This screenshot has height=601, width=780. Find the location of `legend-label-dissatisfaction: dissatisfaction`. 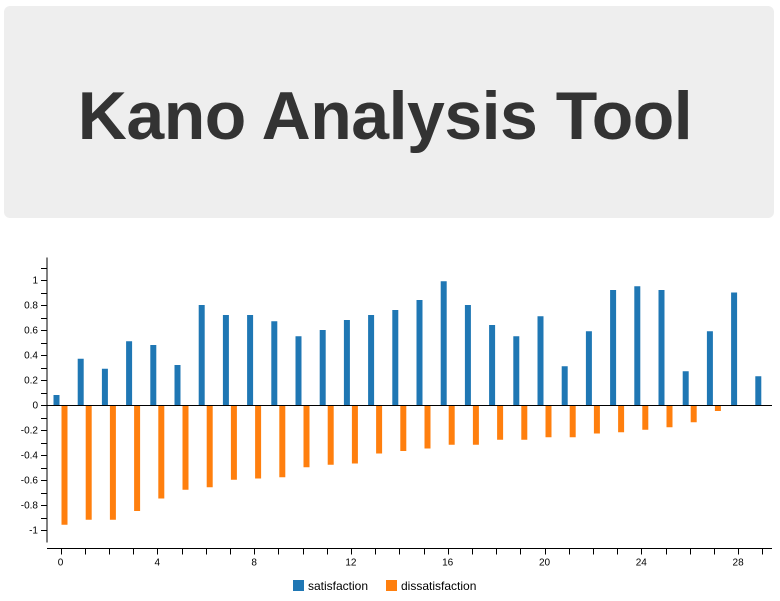

legend-label-dissatisfaction: dissatisfaction is located at coordinates (438, 586).